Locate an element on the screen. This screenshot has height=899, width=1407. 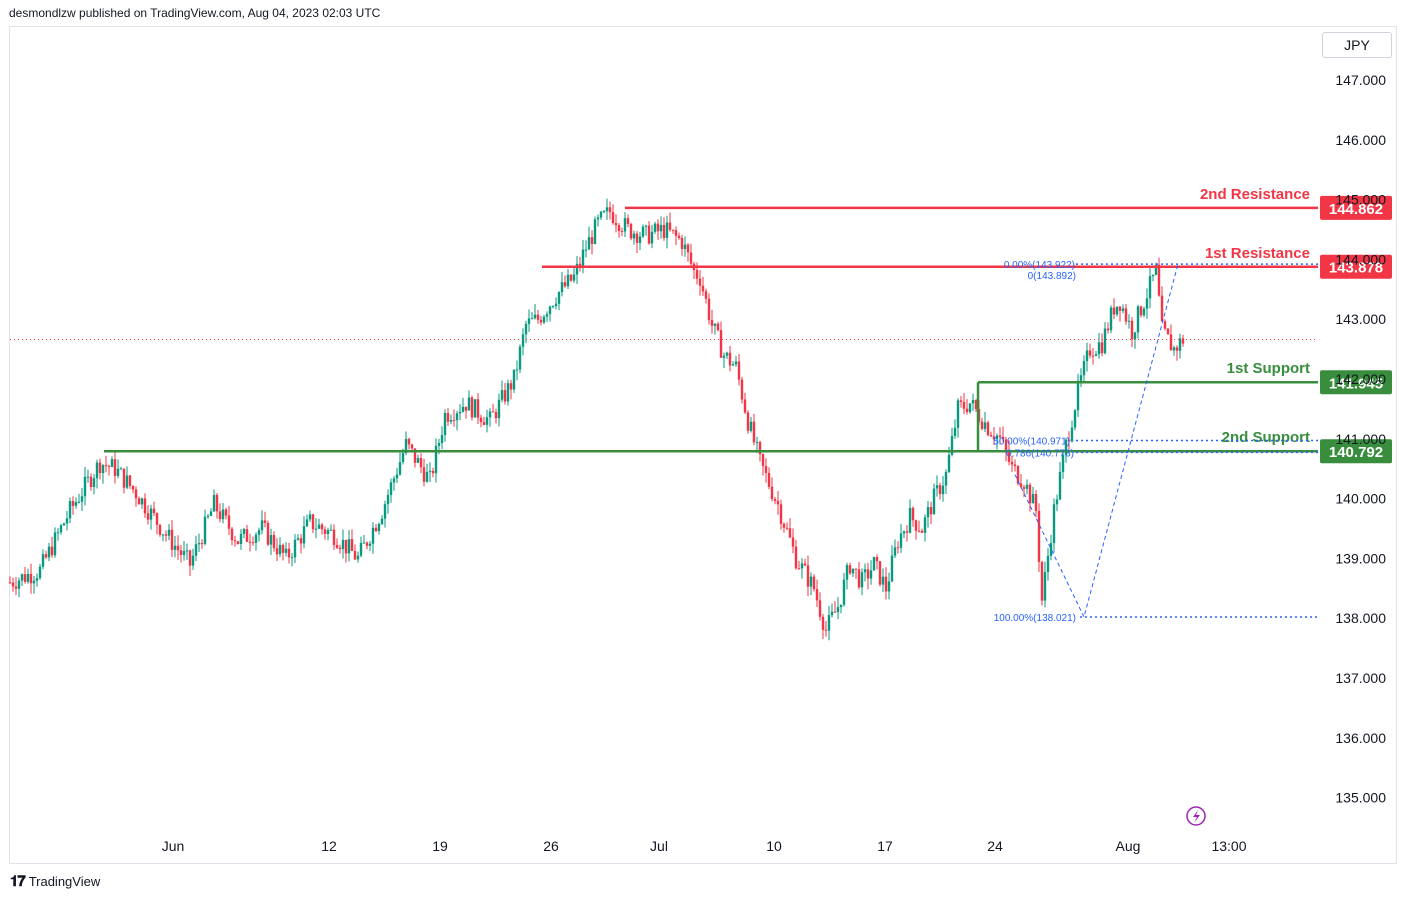
y-tick-label: 137.000 is located at coordinates (1360, 678).